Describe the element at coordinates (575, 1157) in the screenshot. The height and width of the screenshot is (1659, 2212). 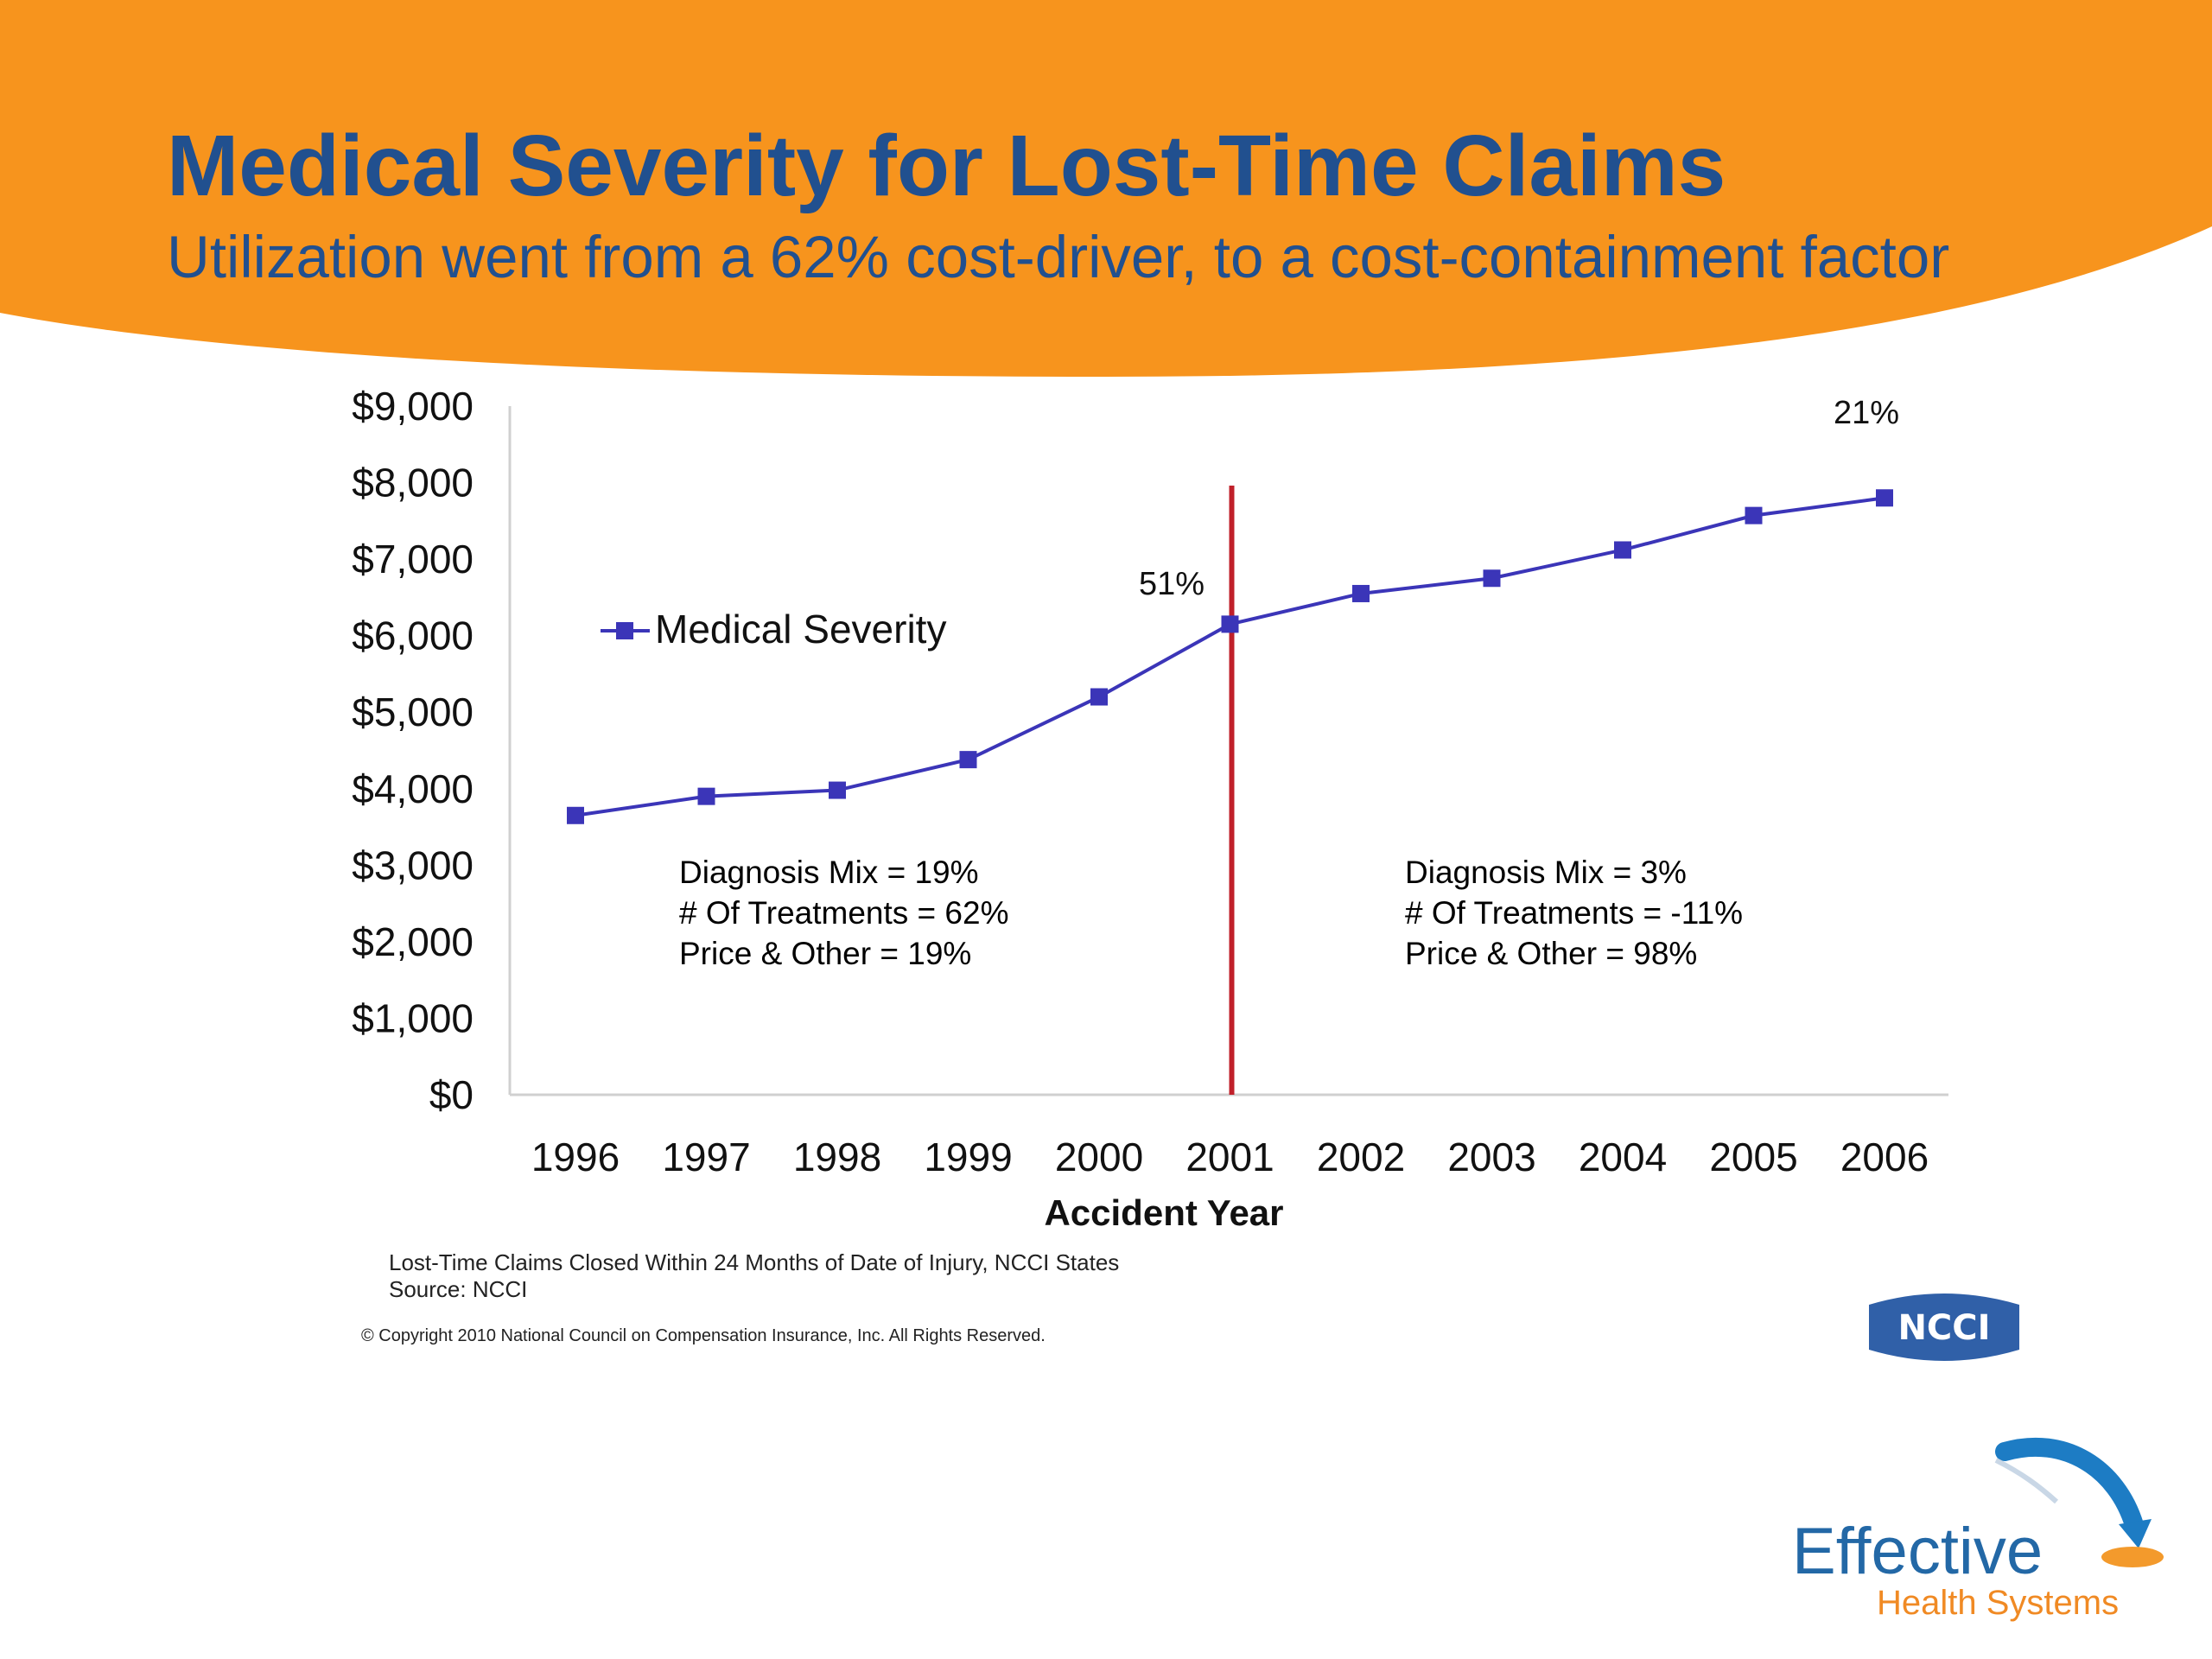
I see `x-tick-label: 1996` at that location.